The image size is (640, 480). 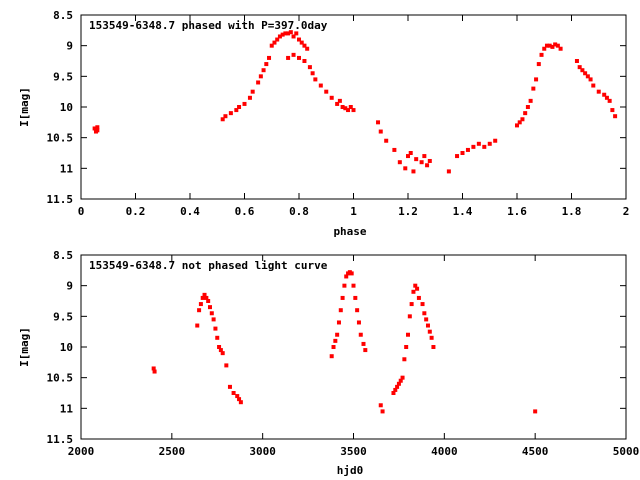 What do you see at coordinates (572, 211) in the screenshot?
I see `x-tick-label: 1.8` at bounding box center [572, 211].